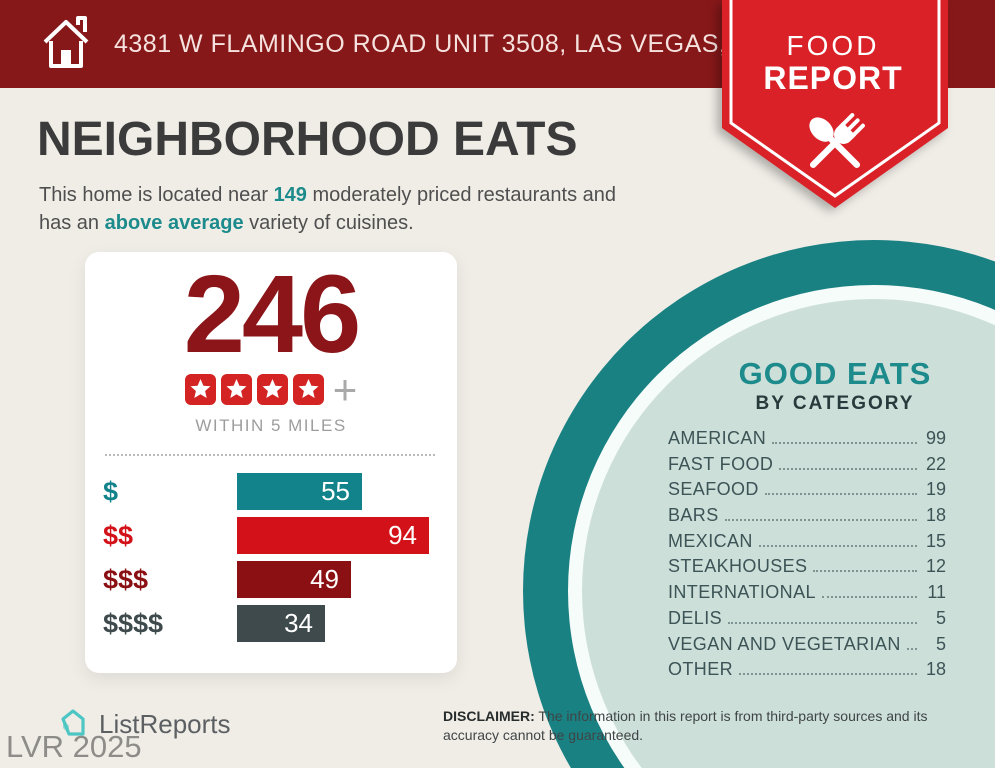  I want to click on price-tier-row: $ 55, so click(271, 491).